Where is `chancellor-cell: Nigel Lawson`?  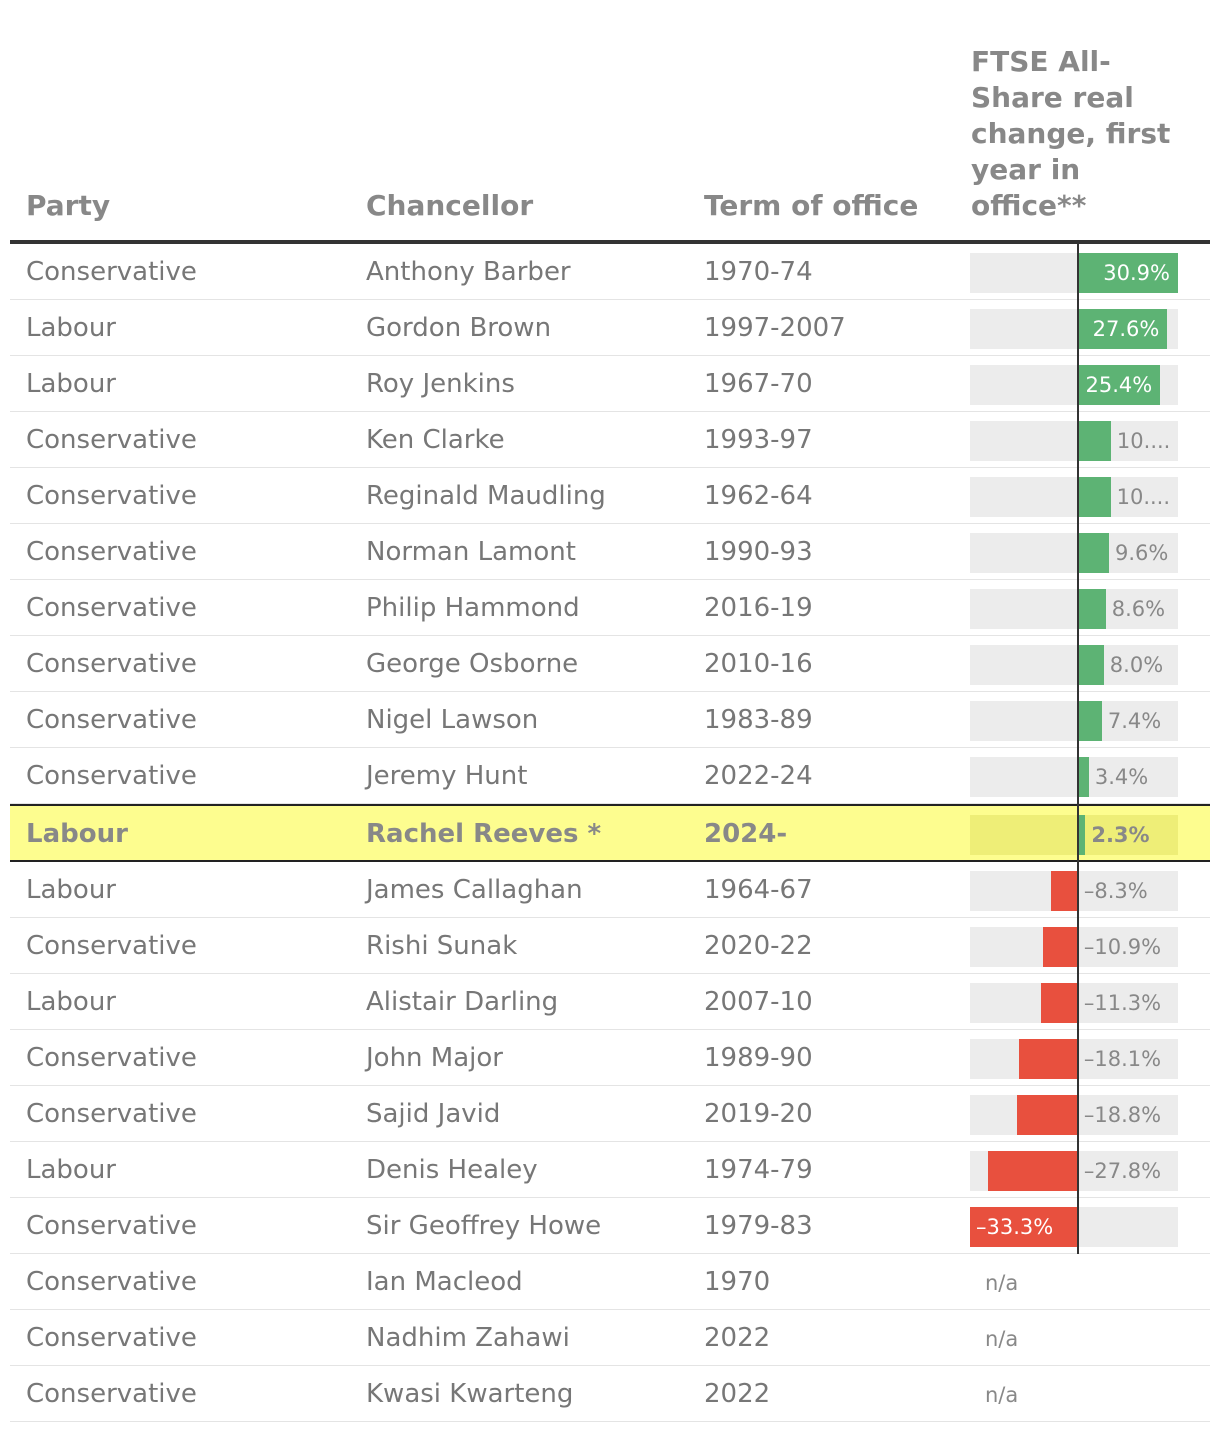
chancellor-cell: Nigel Lawson is located at coordinates (452, 720).